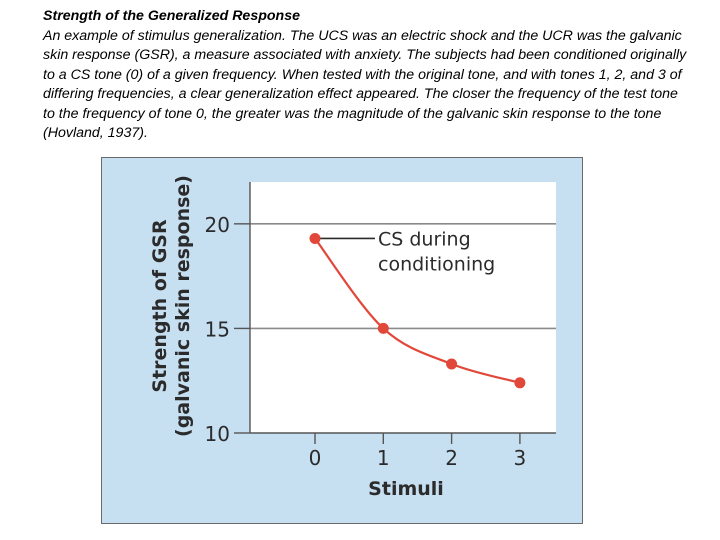  I want to click on annotation-label-line2: conditioning, so click(436, 264).